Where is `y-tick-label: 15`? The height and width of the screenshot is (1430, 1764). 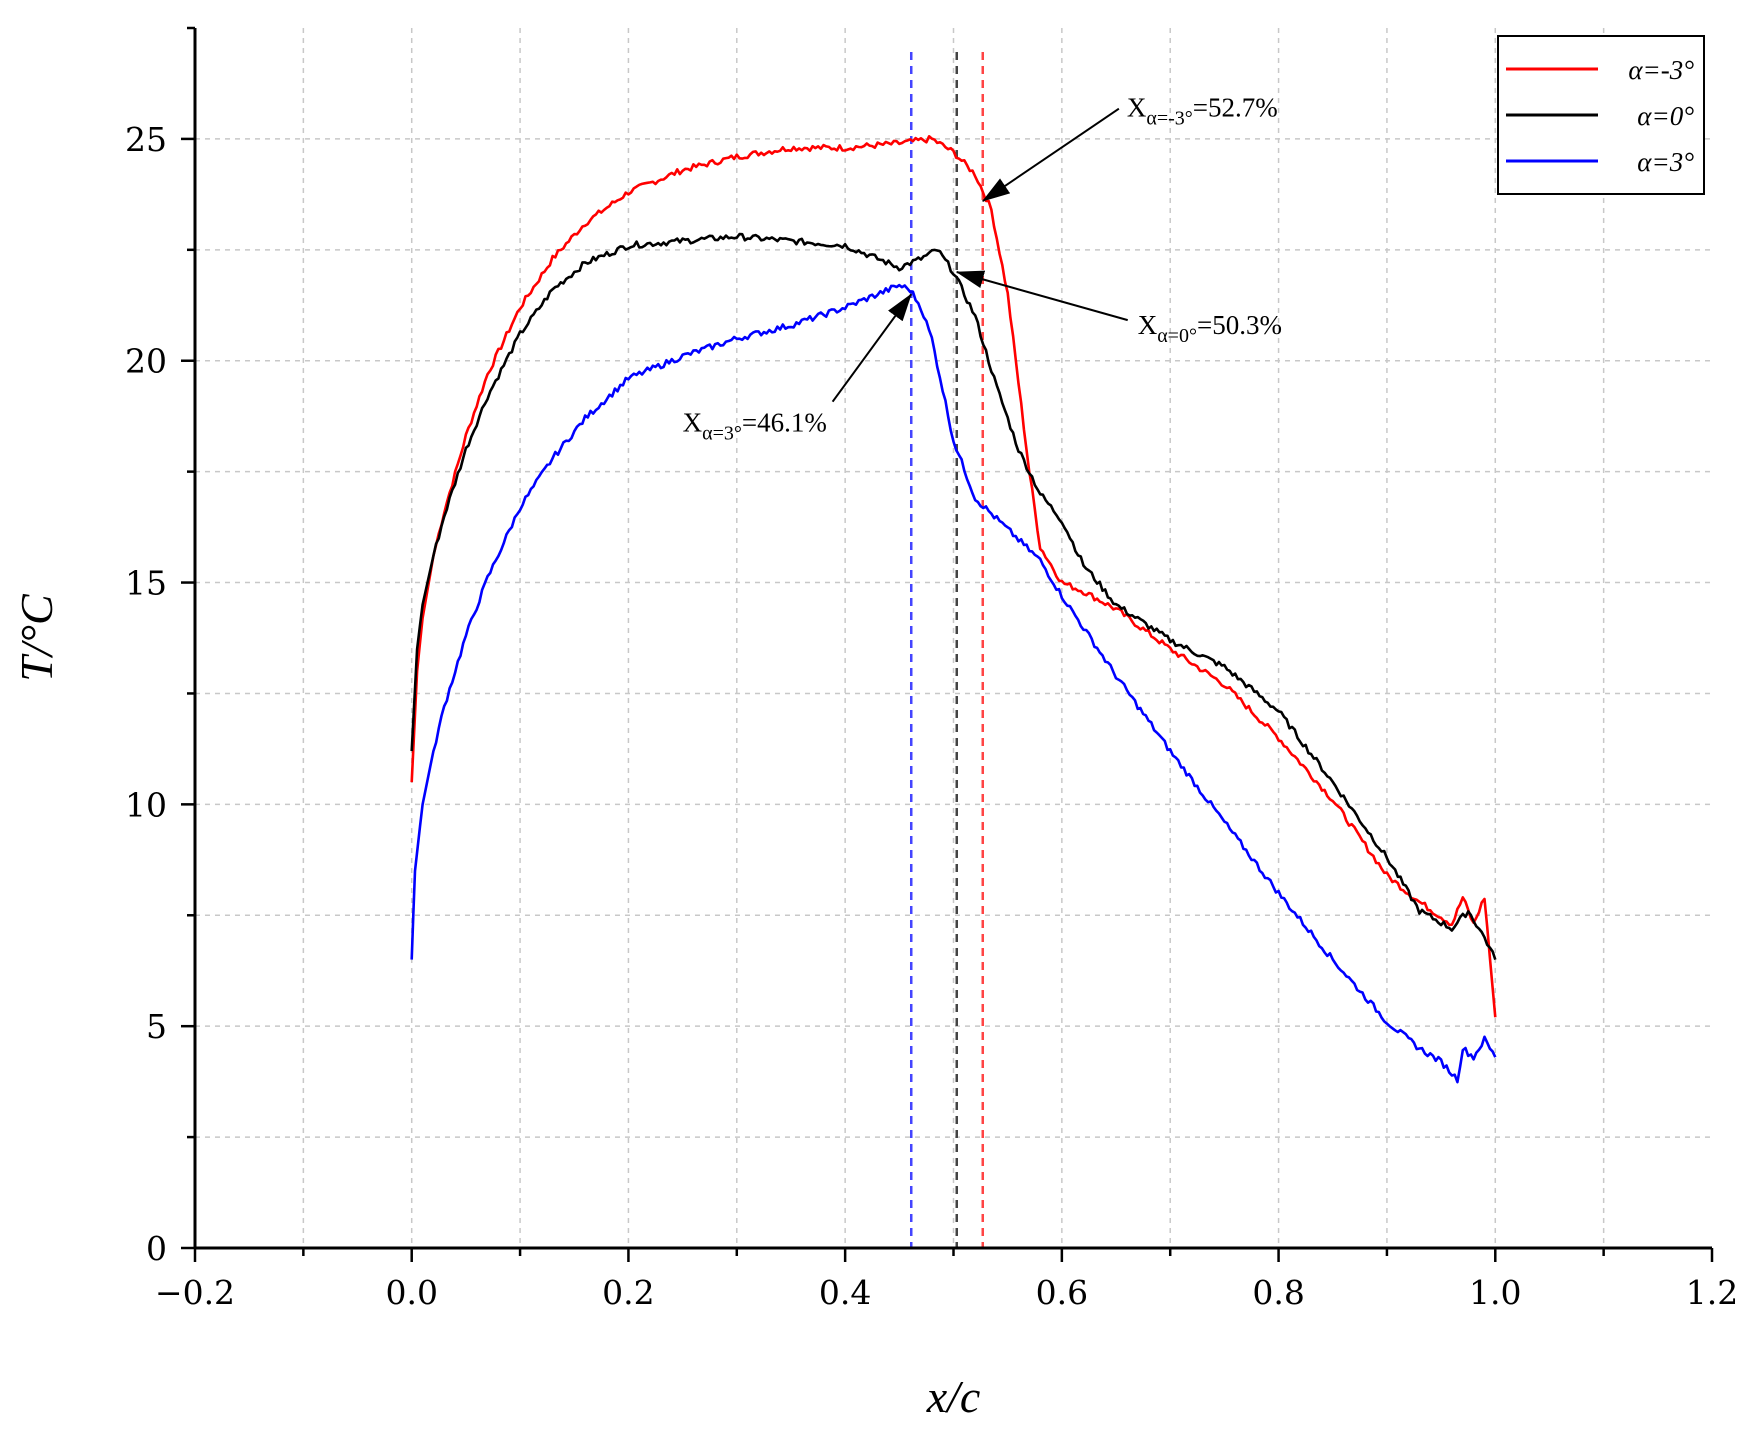
y-tick-label: 15 is located at coordinates (146, 583).